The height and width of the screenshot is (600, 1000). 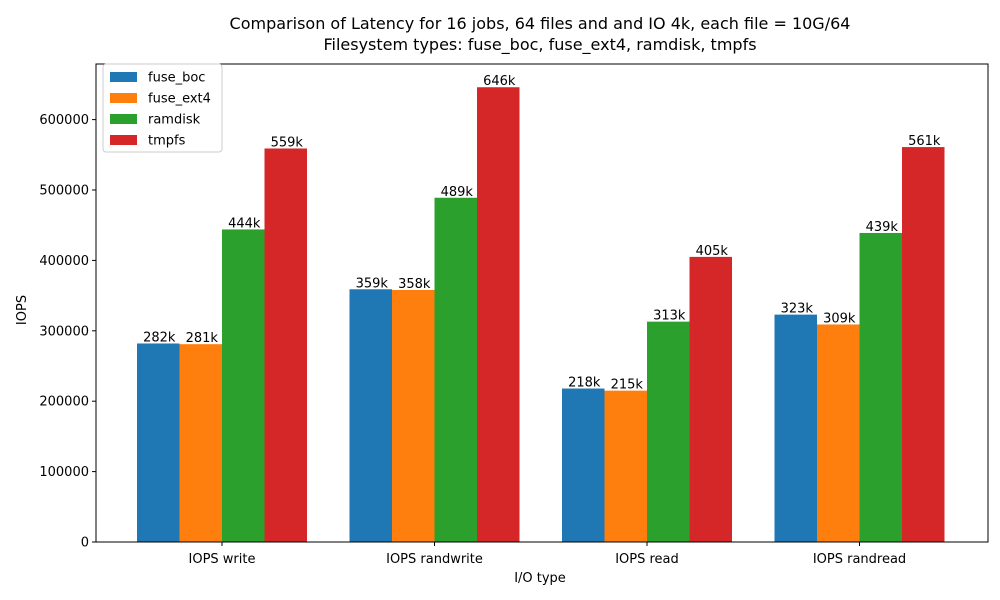 What do you see at coordinates (85, 543) in the screenshot?
I see `y-tick-label: 0` at bounding box center [85, 543].